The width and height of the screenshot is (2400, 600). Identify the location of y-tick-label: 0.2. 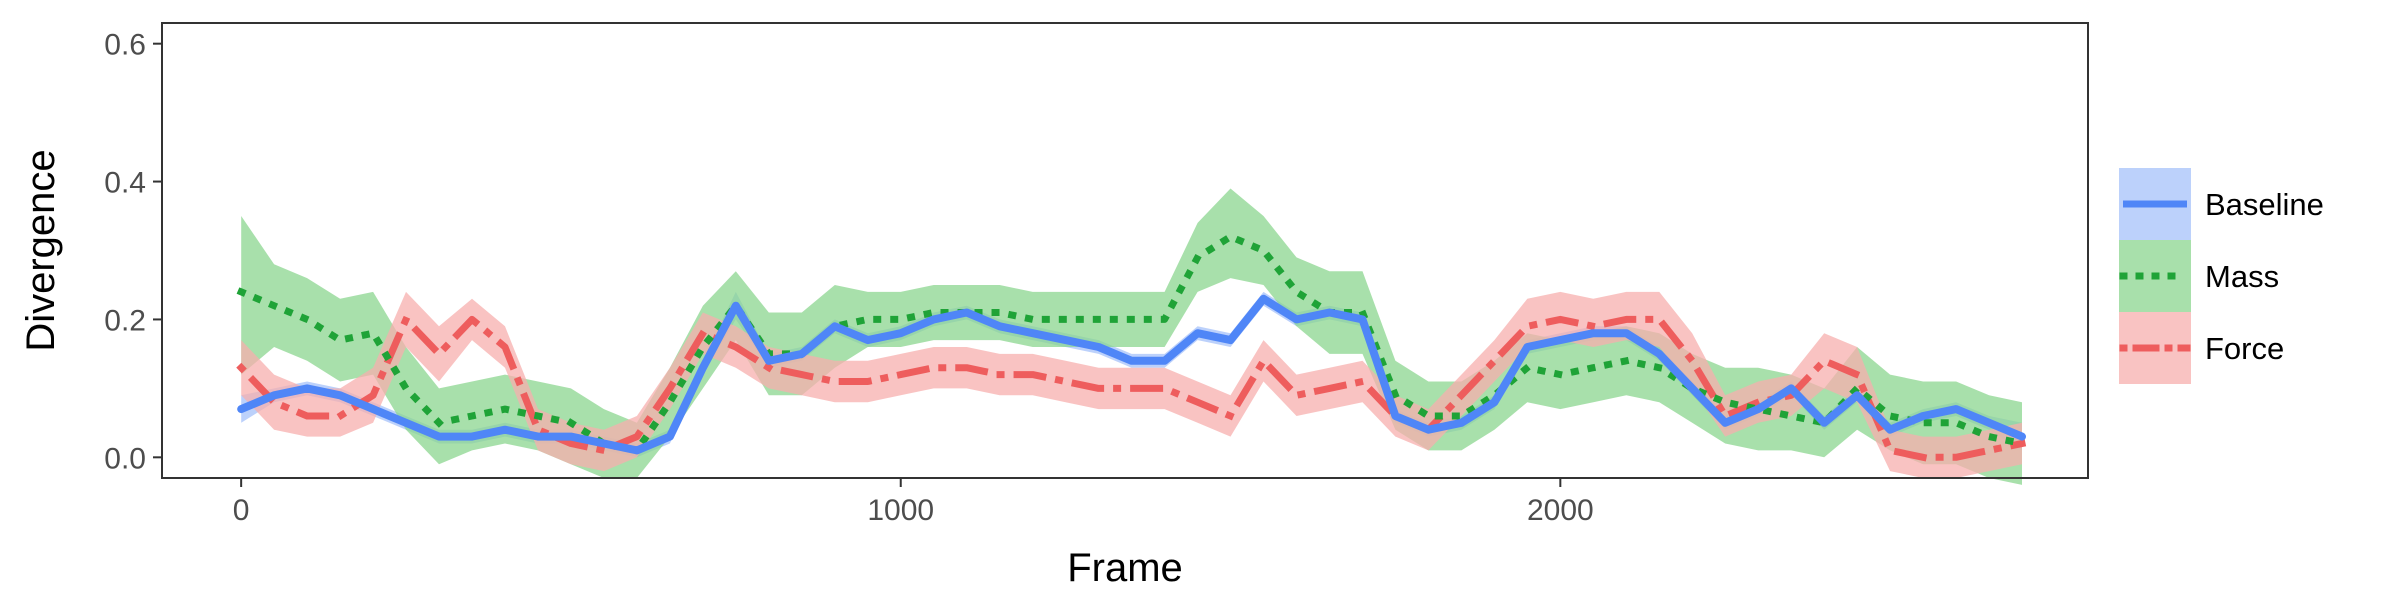
(125, 320).